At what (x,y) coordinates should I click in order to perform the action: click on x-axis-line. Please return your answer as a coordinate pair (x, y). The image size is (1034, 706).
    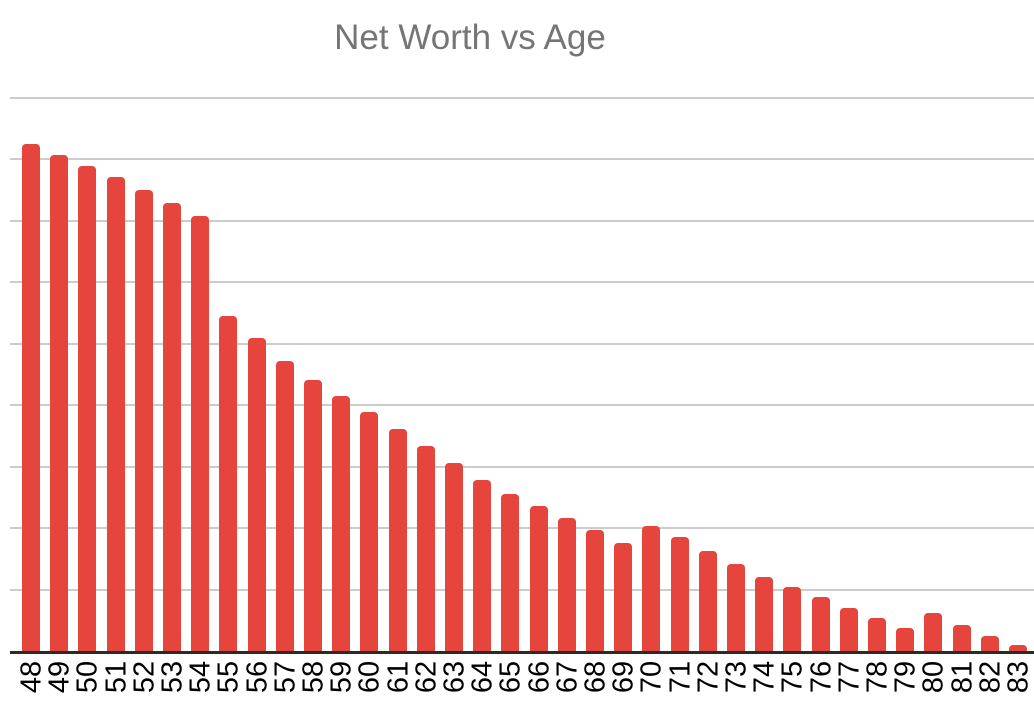
    Looking at the image, I should click on (522, 652).